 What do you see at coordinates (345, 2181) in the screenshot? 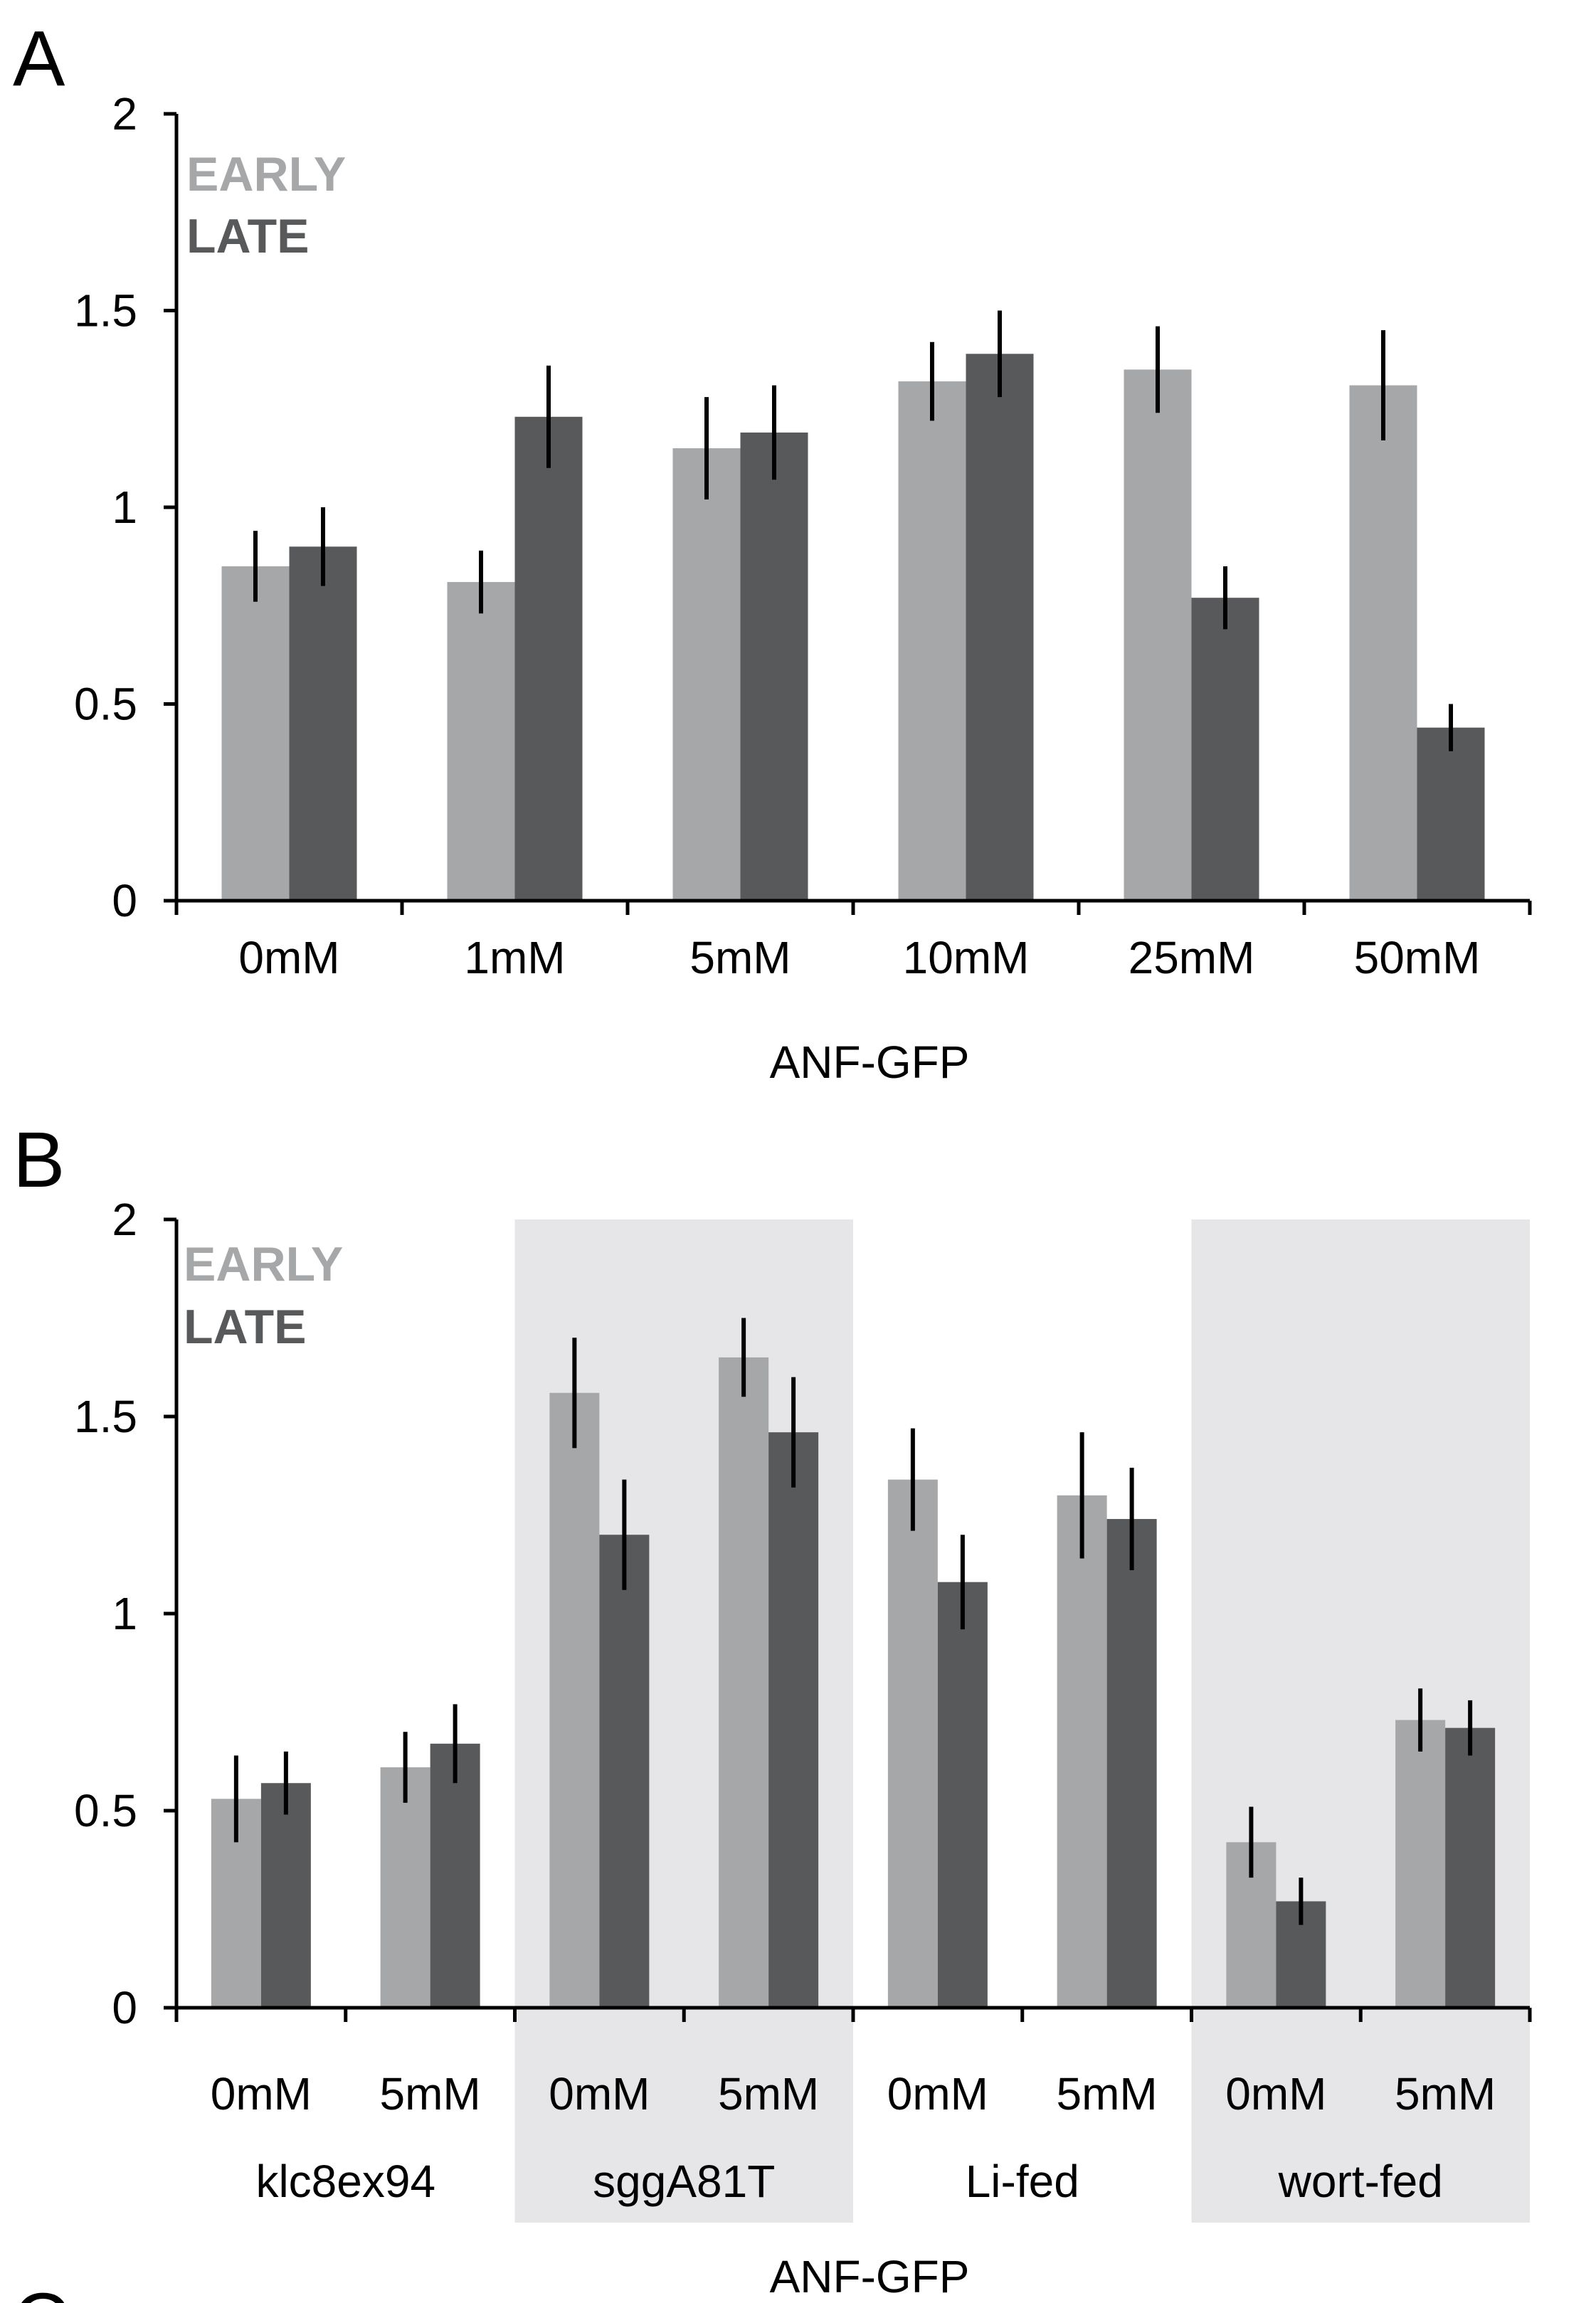
I see `group-label-klc8ex94: klc8ex94` at bounding box center [345, 2181].